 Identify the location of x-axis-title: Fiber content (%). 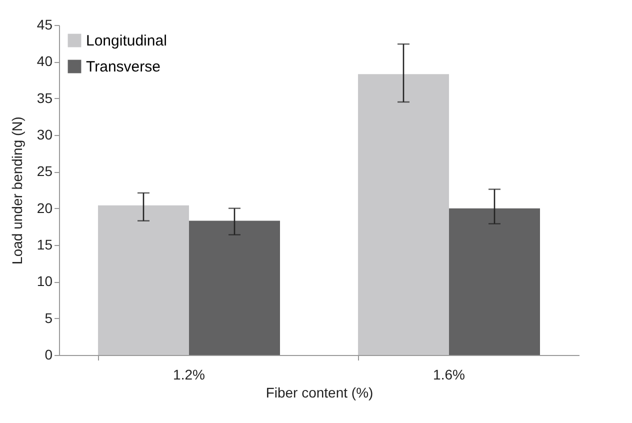
(320, 392).